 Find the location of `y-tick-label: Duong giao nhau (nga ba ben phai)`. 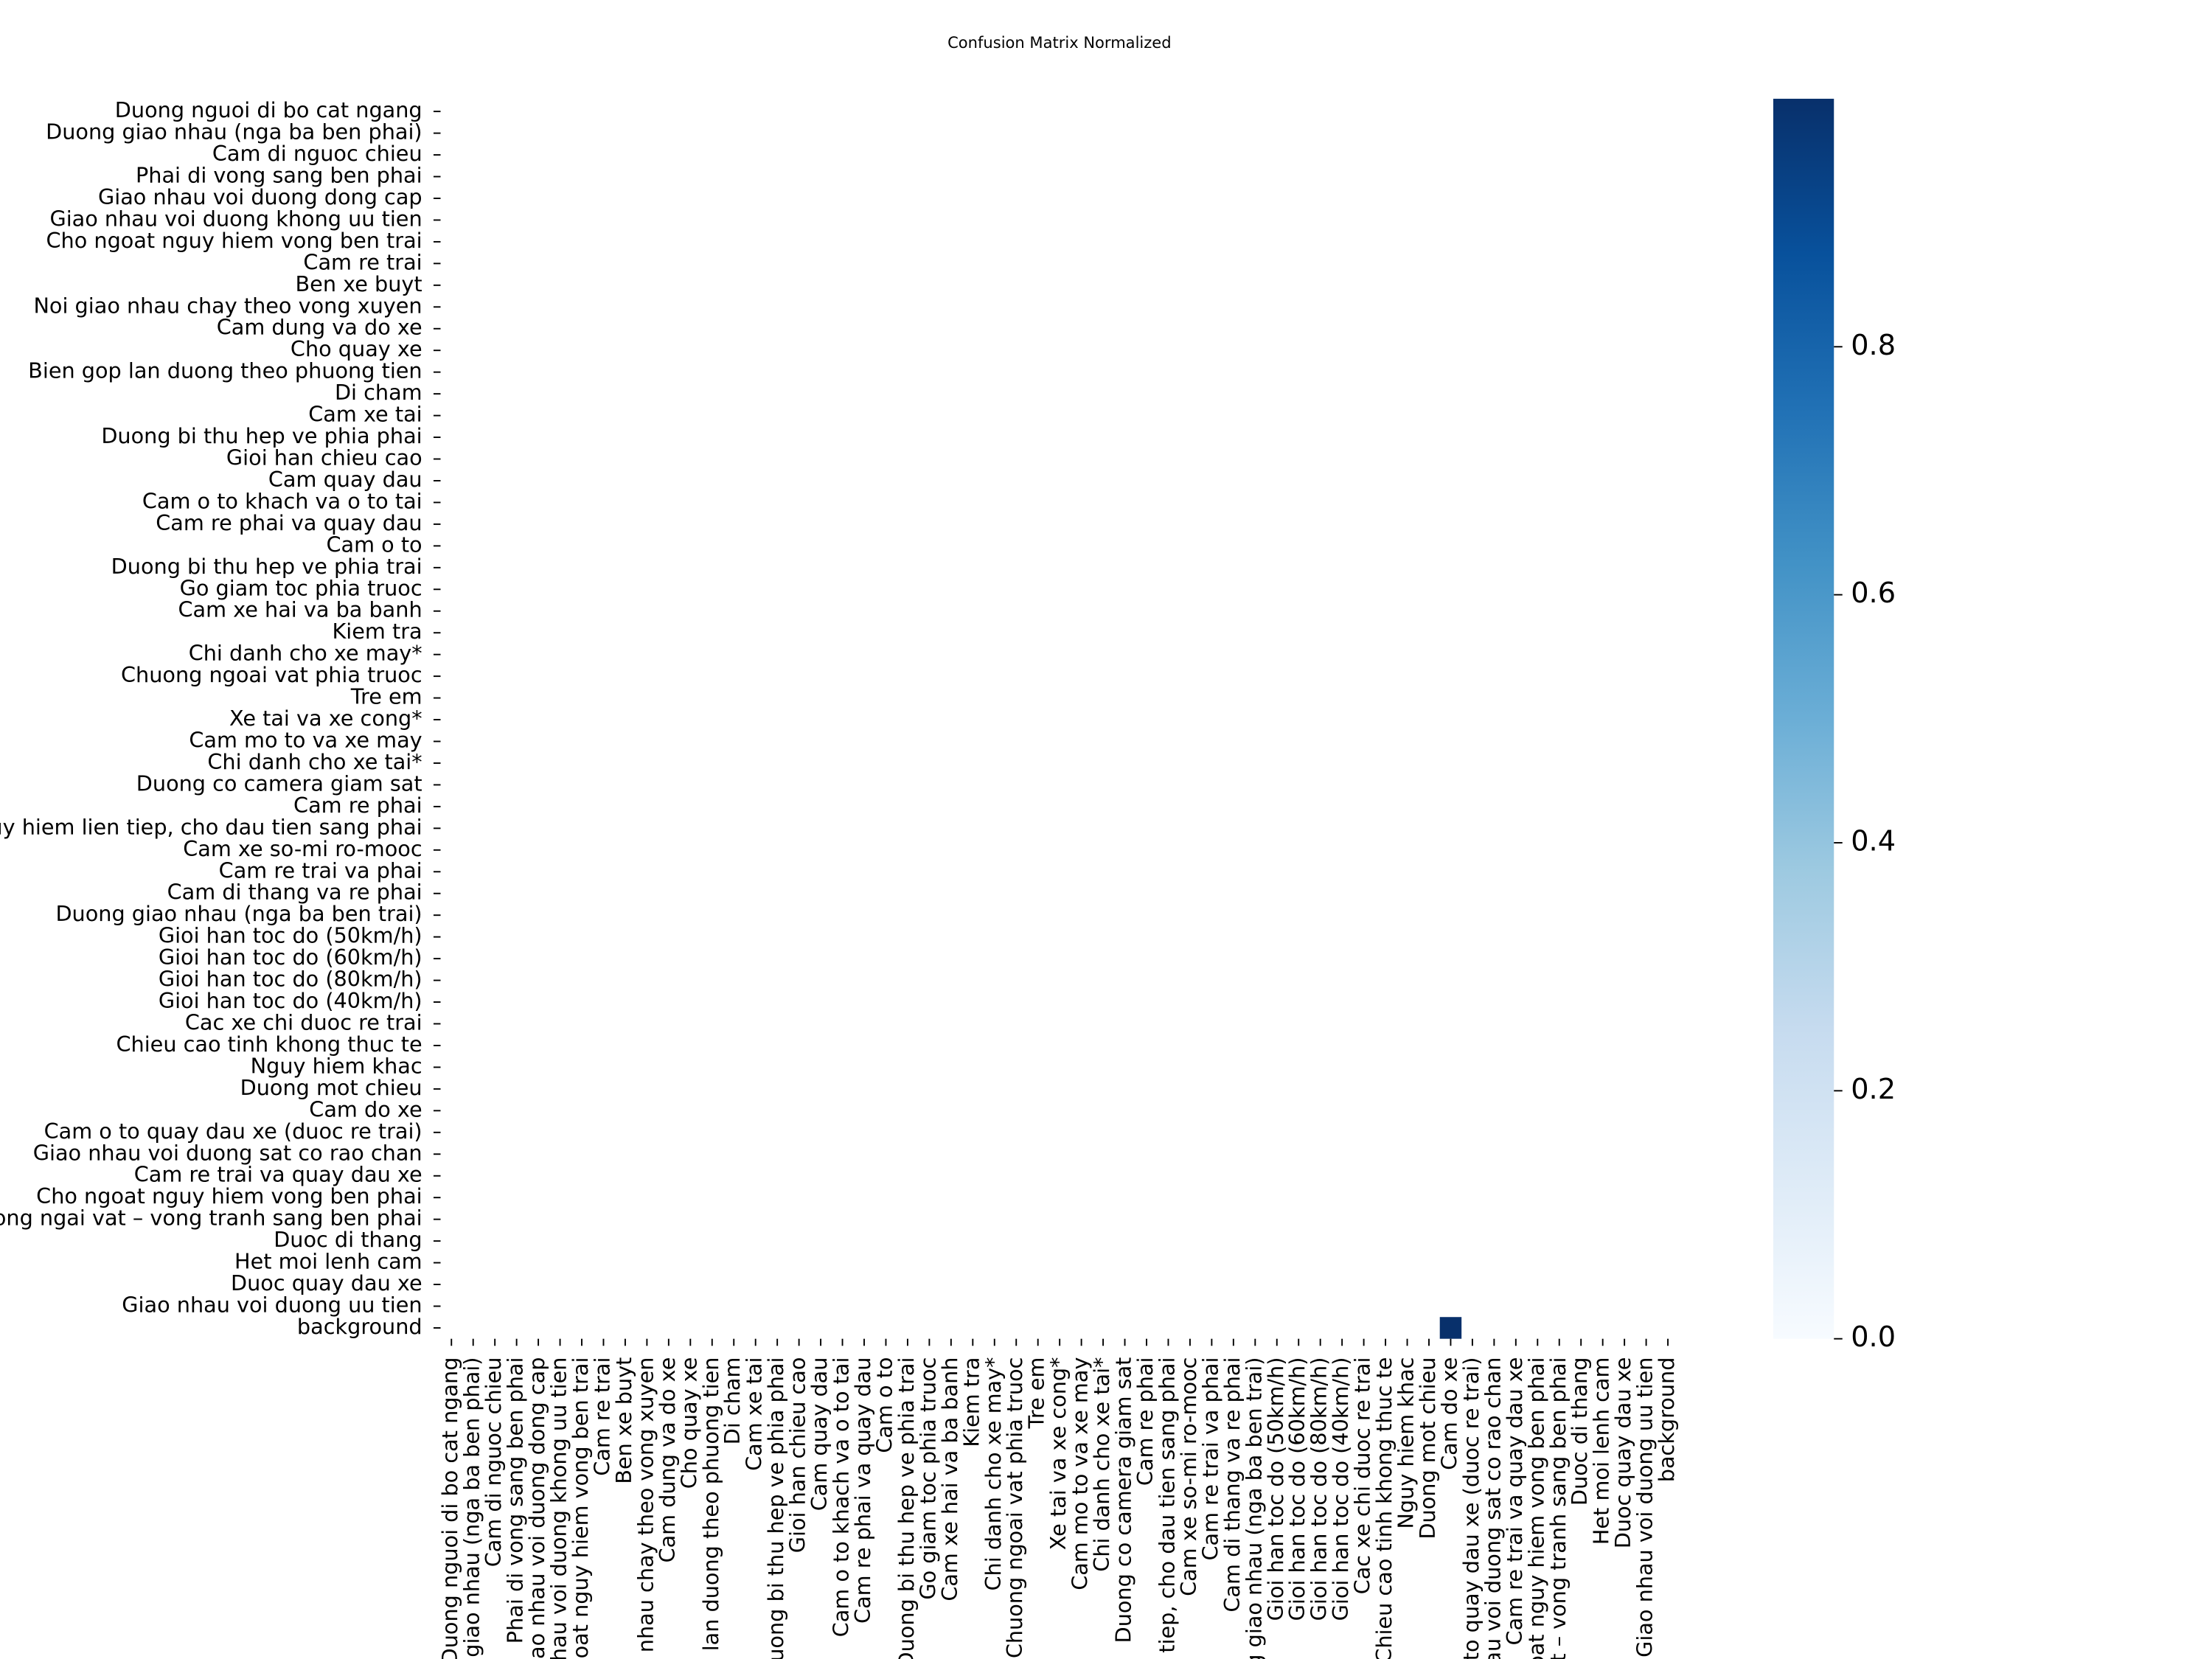

y-tick-label: Duong giao nhau (nga ba ben phai) is located at coordinates (234, 132).